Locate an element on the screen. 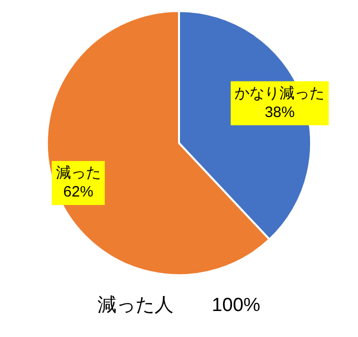  slice-label: 減った is located at coordinates (78, 173).